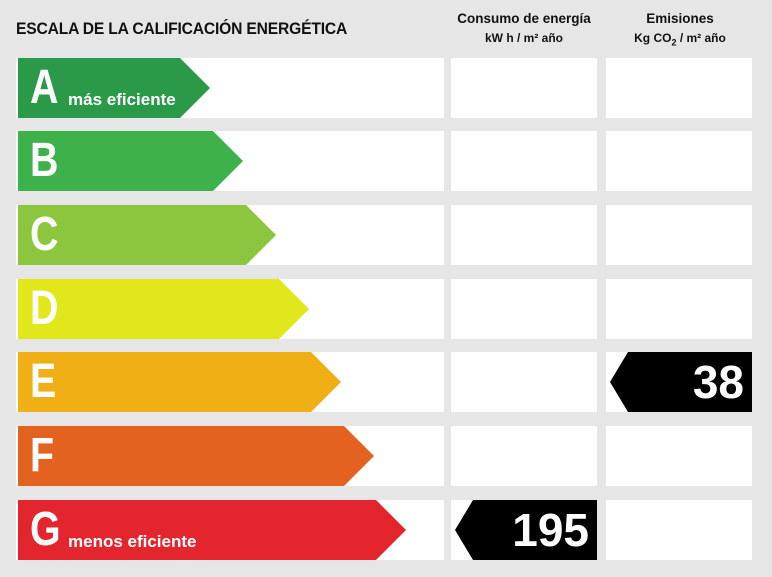  I want to click on rating-row-d: D, so click(386, 309).